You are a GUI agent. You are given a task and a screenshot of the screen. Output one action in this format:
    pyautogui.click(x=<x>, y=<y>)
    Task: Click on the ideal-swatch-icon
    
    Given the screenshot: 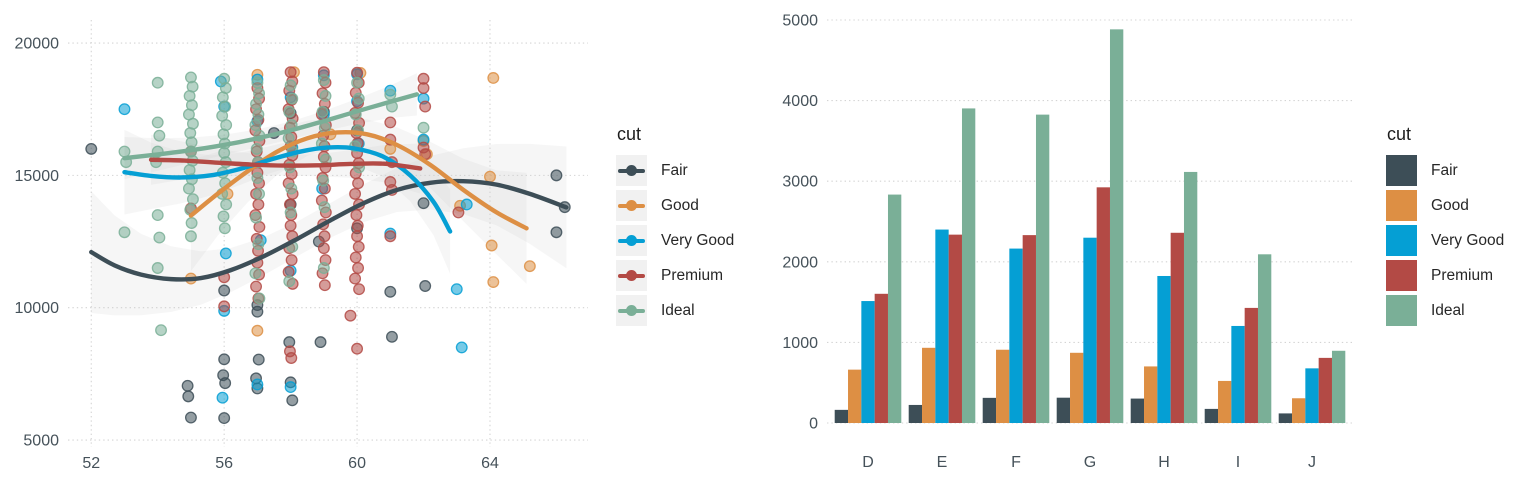 What is the action you would take?
    pyautogui.click(x=1401, y=310)
    